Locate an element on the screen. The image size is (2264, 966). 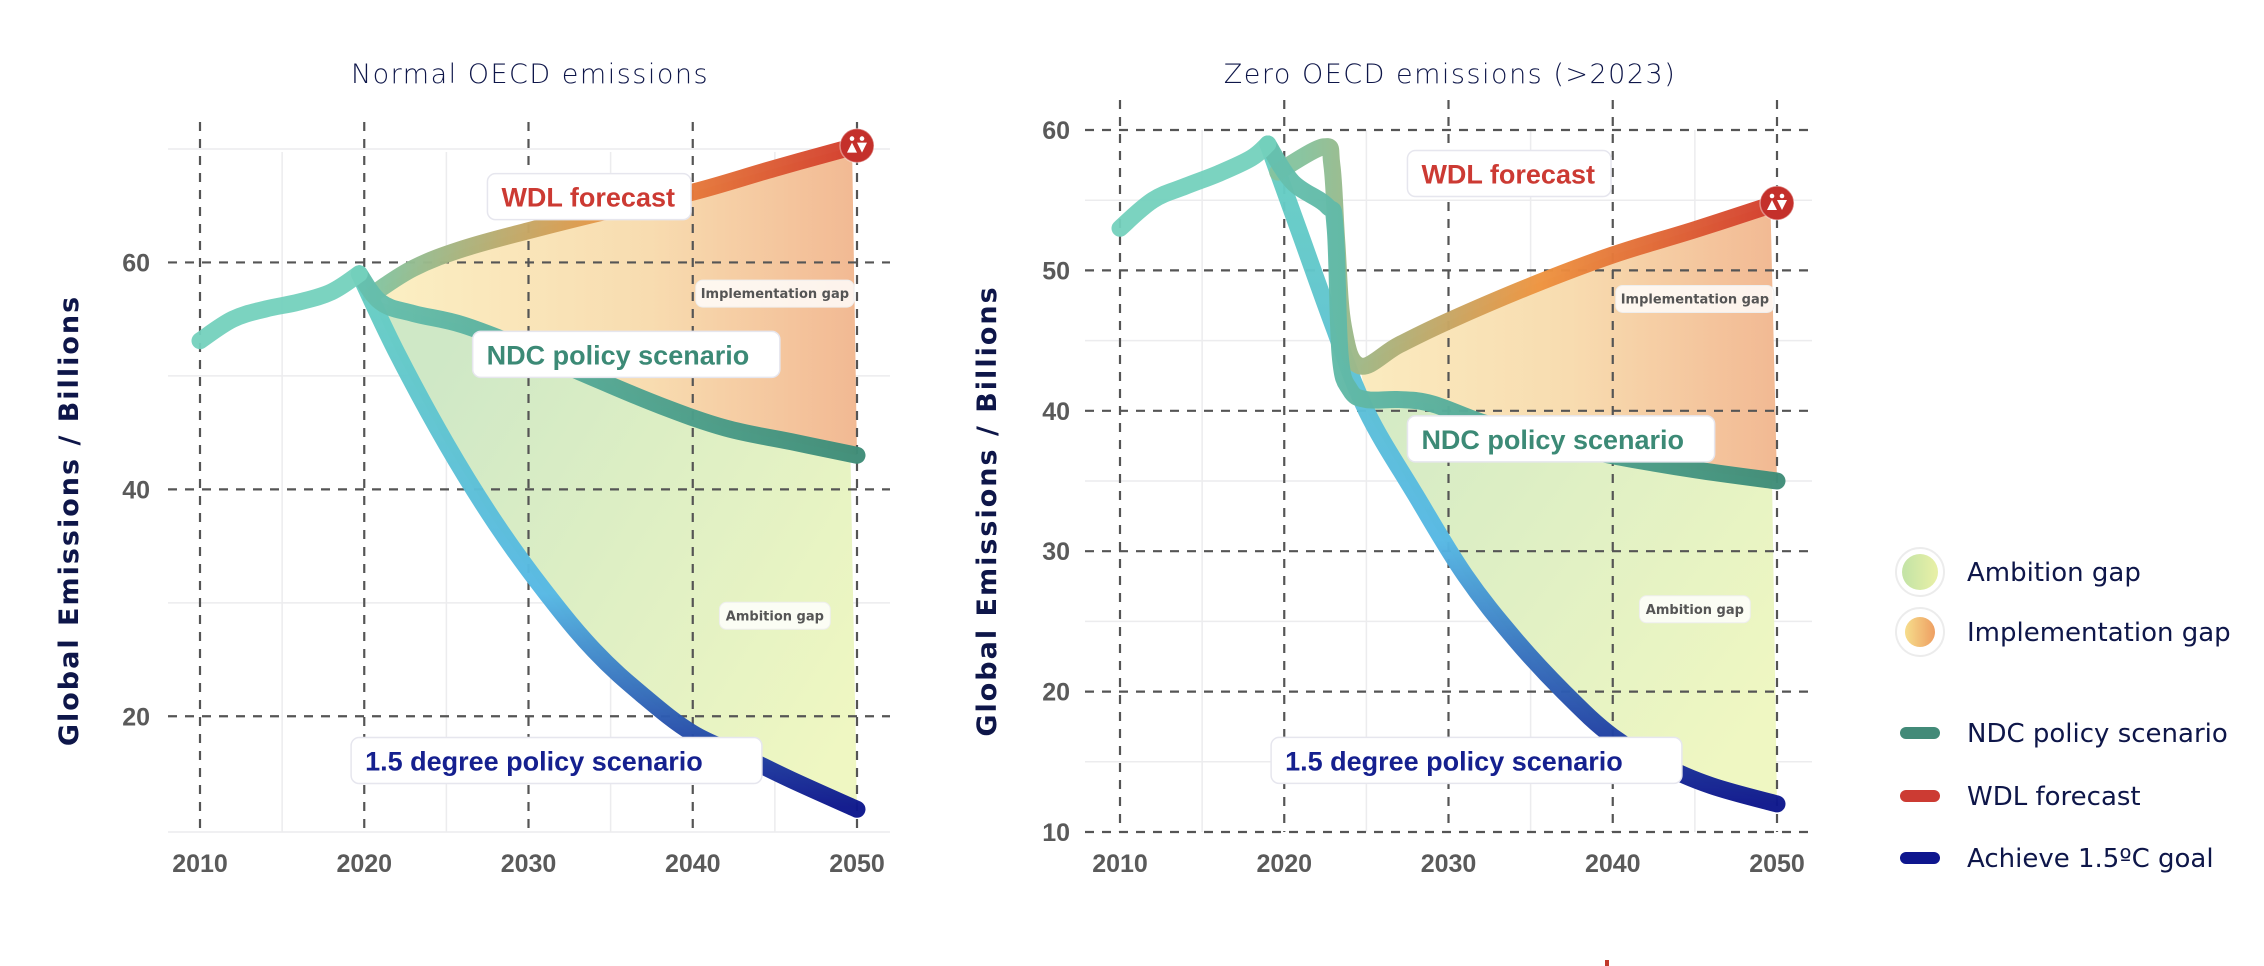
chart-title: Normal OECD emissions is located at coordinates (530, 74).